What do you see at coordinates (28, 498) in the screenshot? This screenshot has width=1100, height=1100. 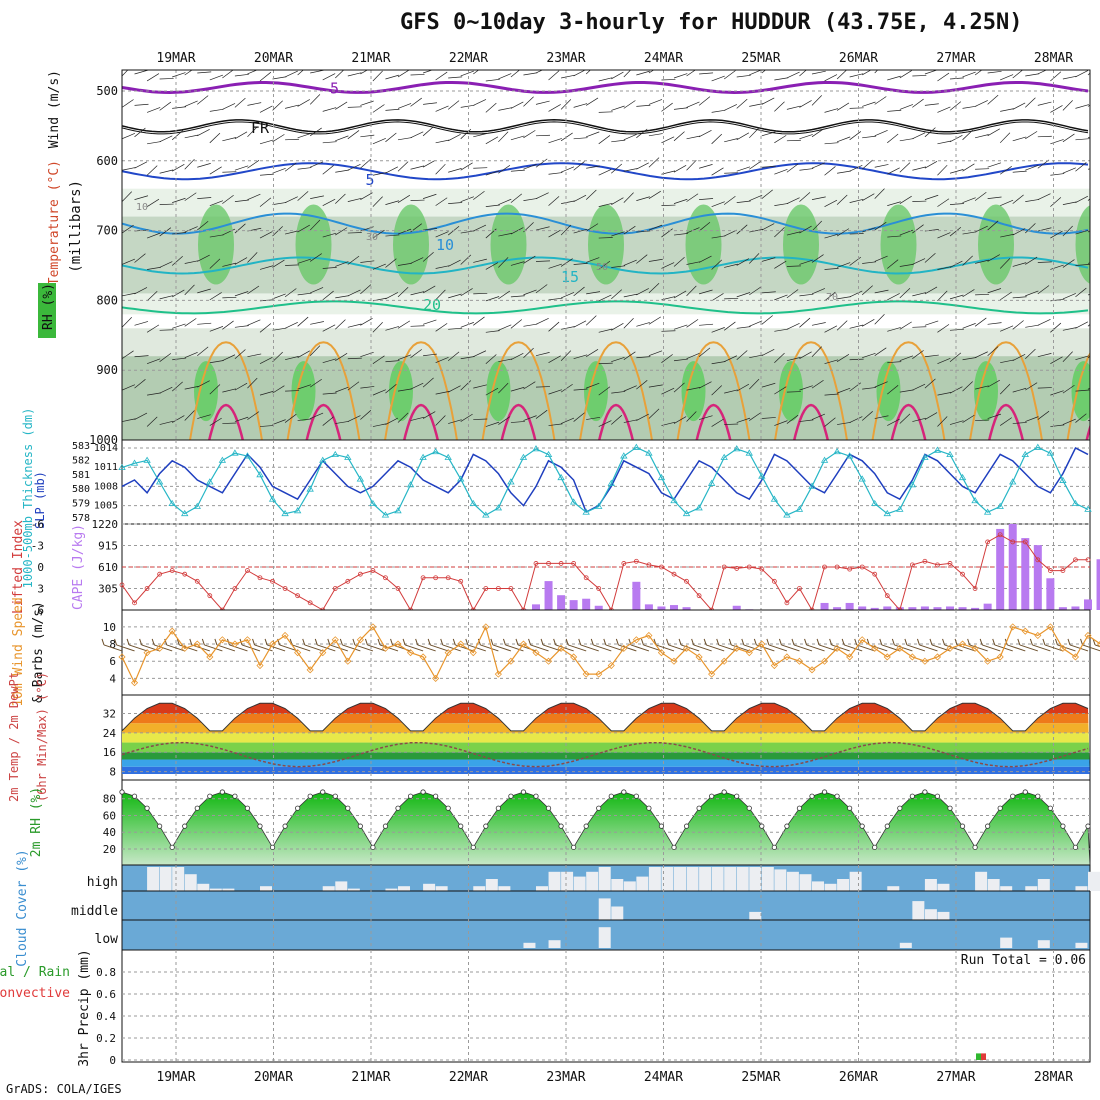 I see `thickness-ylabel: 1000-500mb Thickness (dm)` at bounding box center [28, 498].